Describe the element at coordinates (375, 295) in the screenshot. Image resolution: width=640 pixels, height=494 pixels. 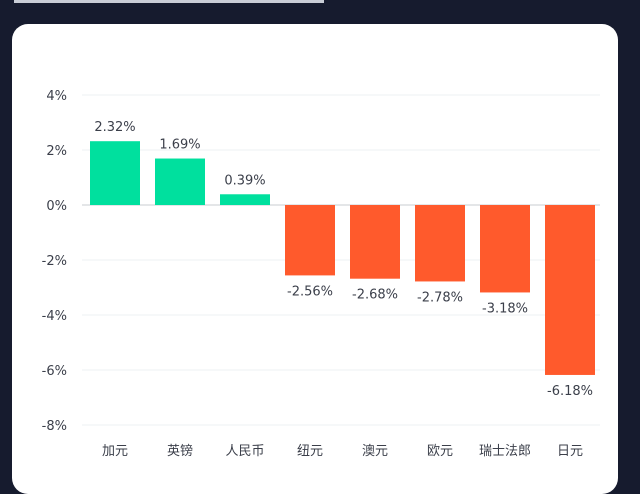
I see `data-label: -2.68%` at that location.